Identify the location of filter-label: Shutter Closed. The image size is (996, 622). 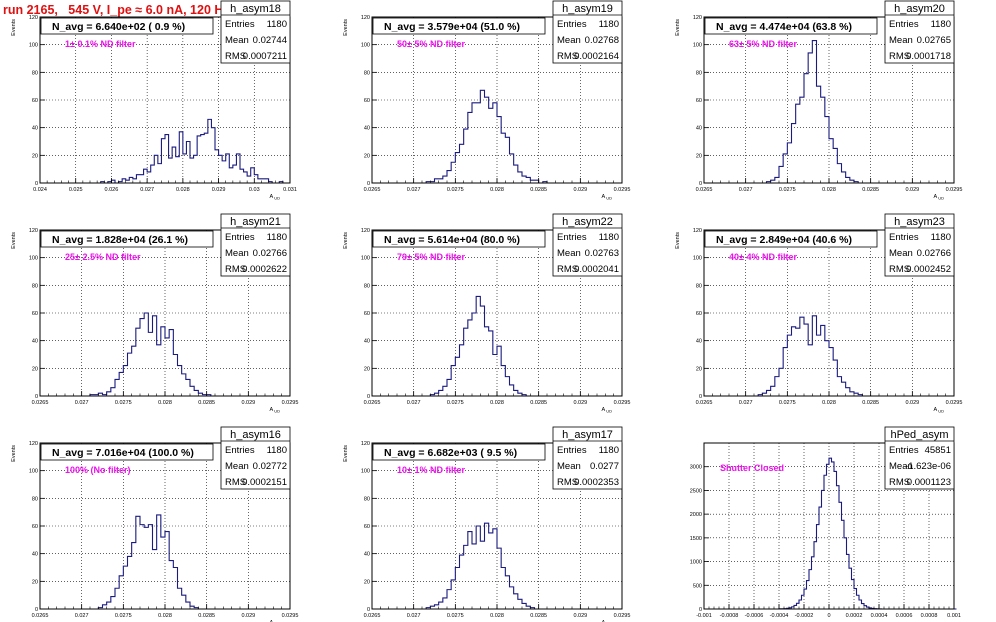
(752, 468).